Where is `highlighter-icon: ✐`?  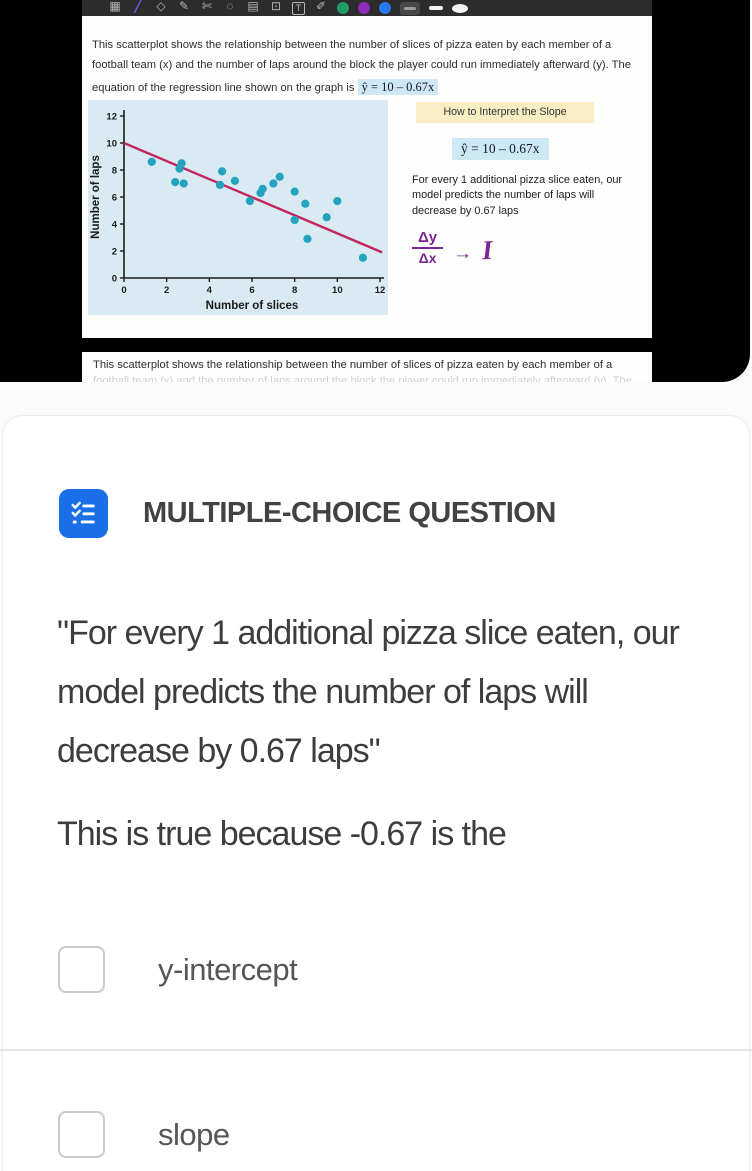 highlighter-icon: ✐ is located at coordinates (321, 6).